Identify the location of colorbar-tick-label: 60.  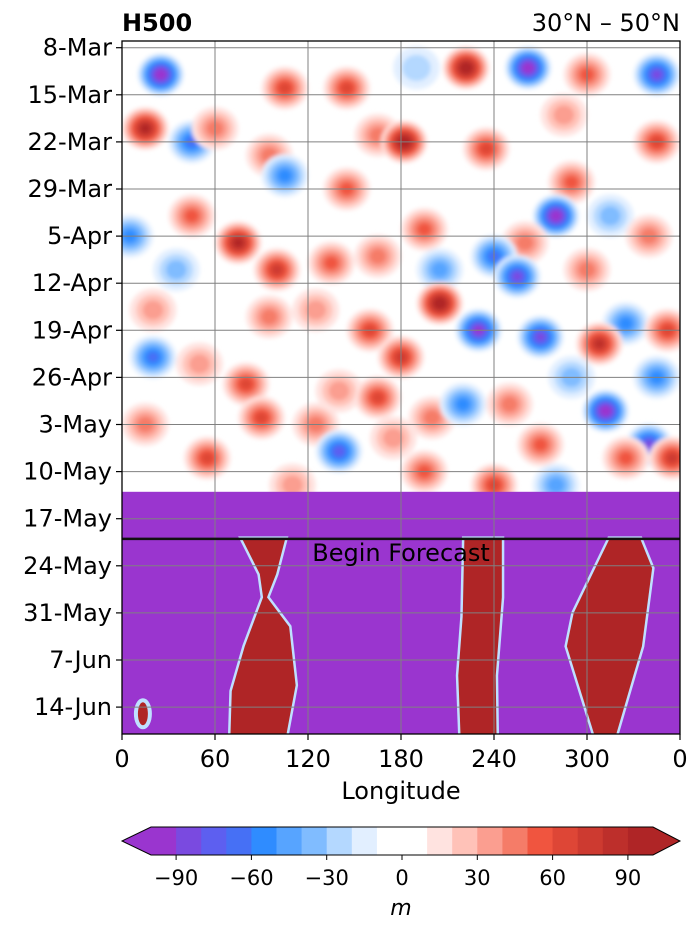
(552, 878).